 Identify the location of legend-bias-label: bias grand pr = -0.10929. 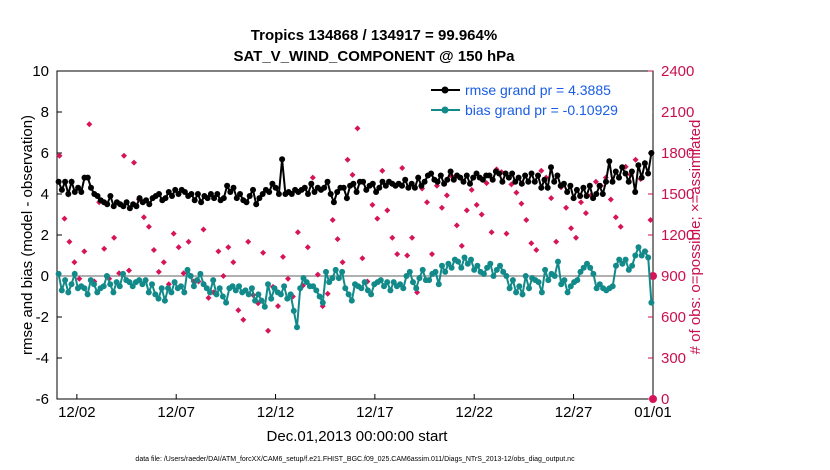
(541, 110).